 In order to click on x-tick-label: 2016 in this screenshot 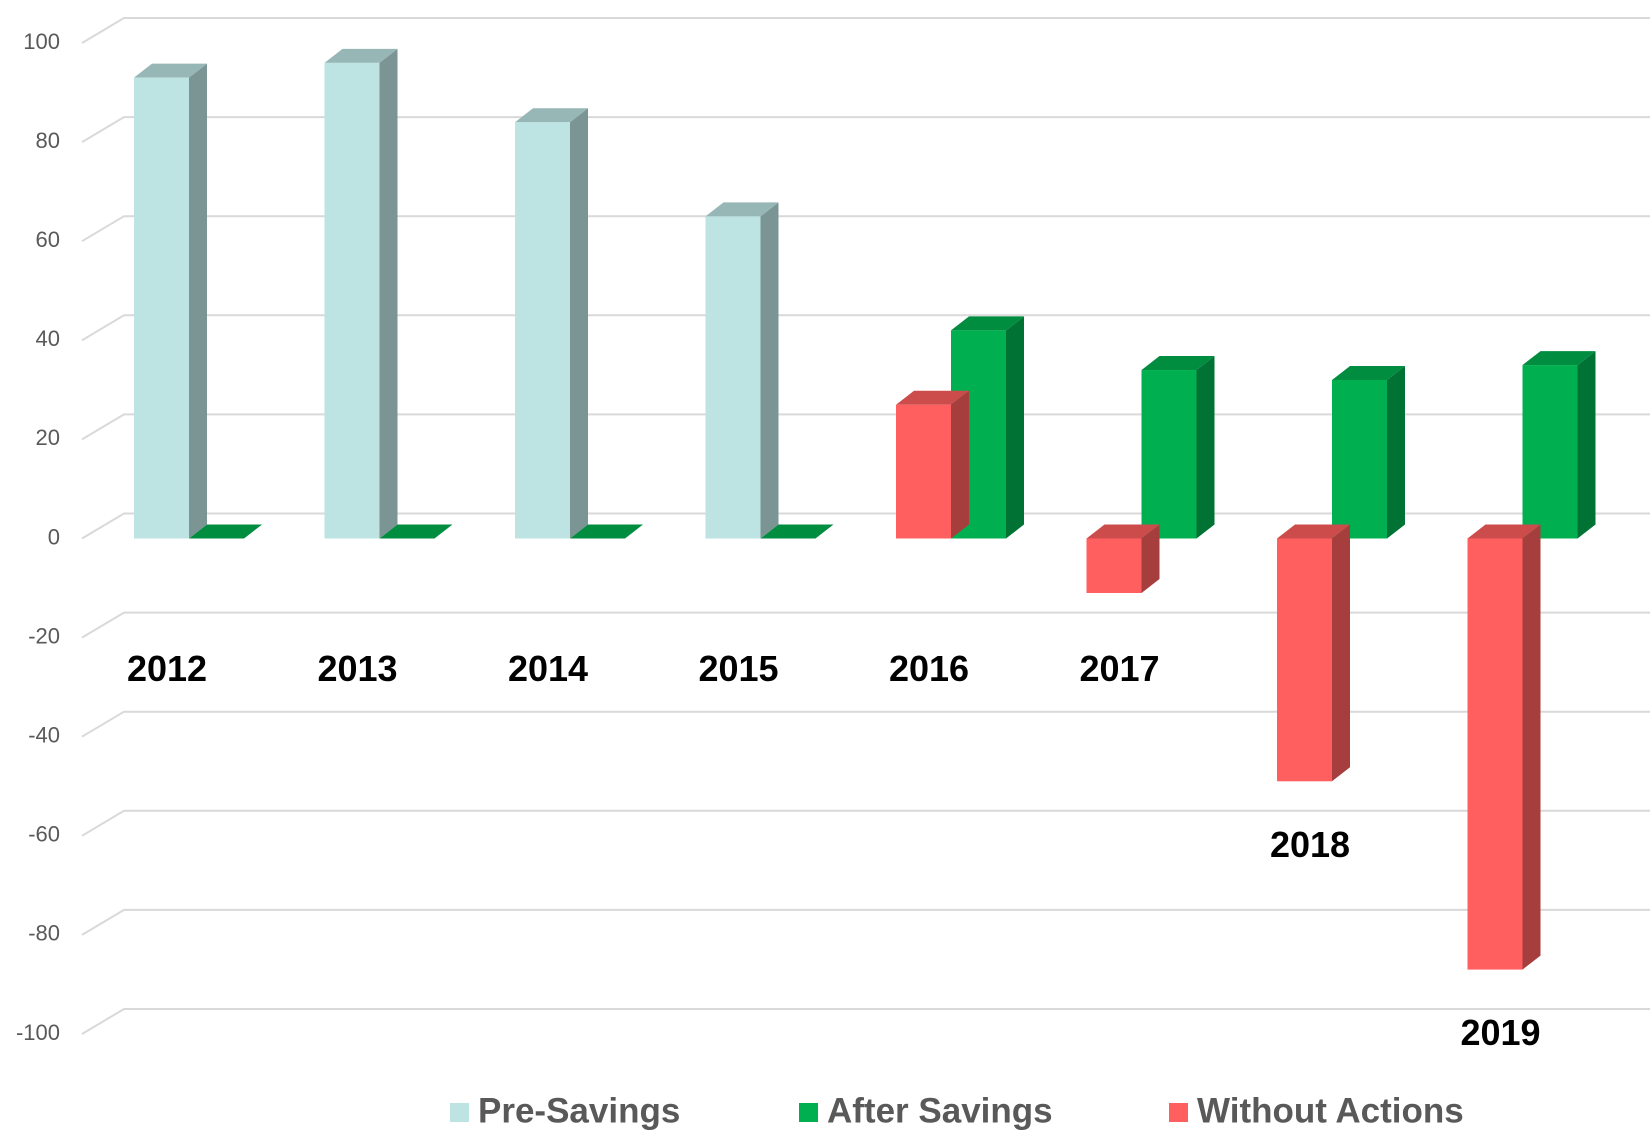, I will do `click(929, 668)`.